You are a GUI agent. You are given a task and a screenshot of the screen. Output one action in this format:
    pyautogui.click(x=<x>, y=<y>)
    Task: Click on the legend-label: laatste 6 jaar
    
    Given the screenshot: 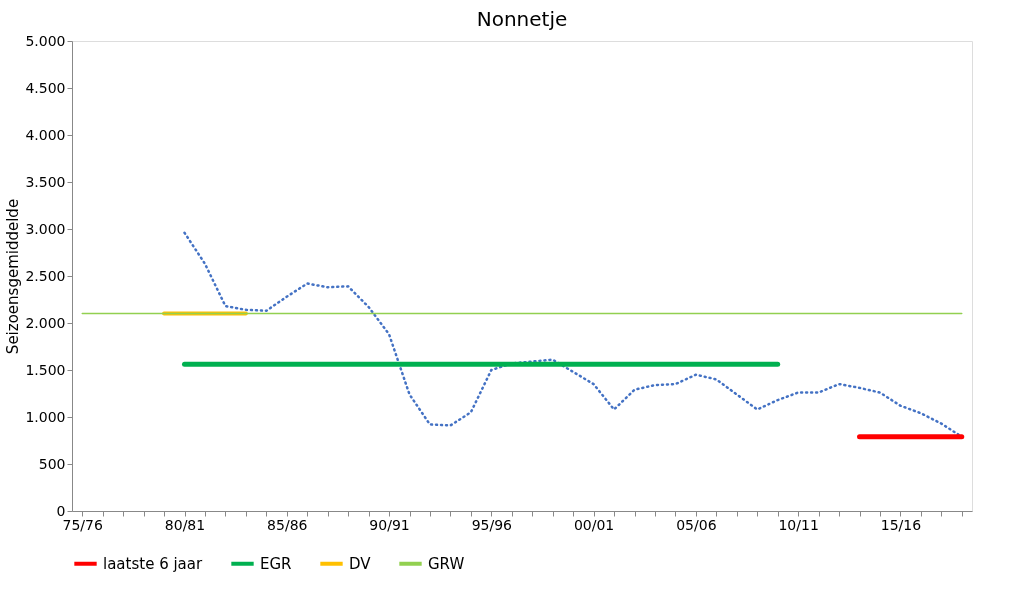 What is the action you would take?
    pyautogui.click(x=153, y=563)
    